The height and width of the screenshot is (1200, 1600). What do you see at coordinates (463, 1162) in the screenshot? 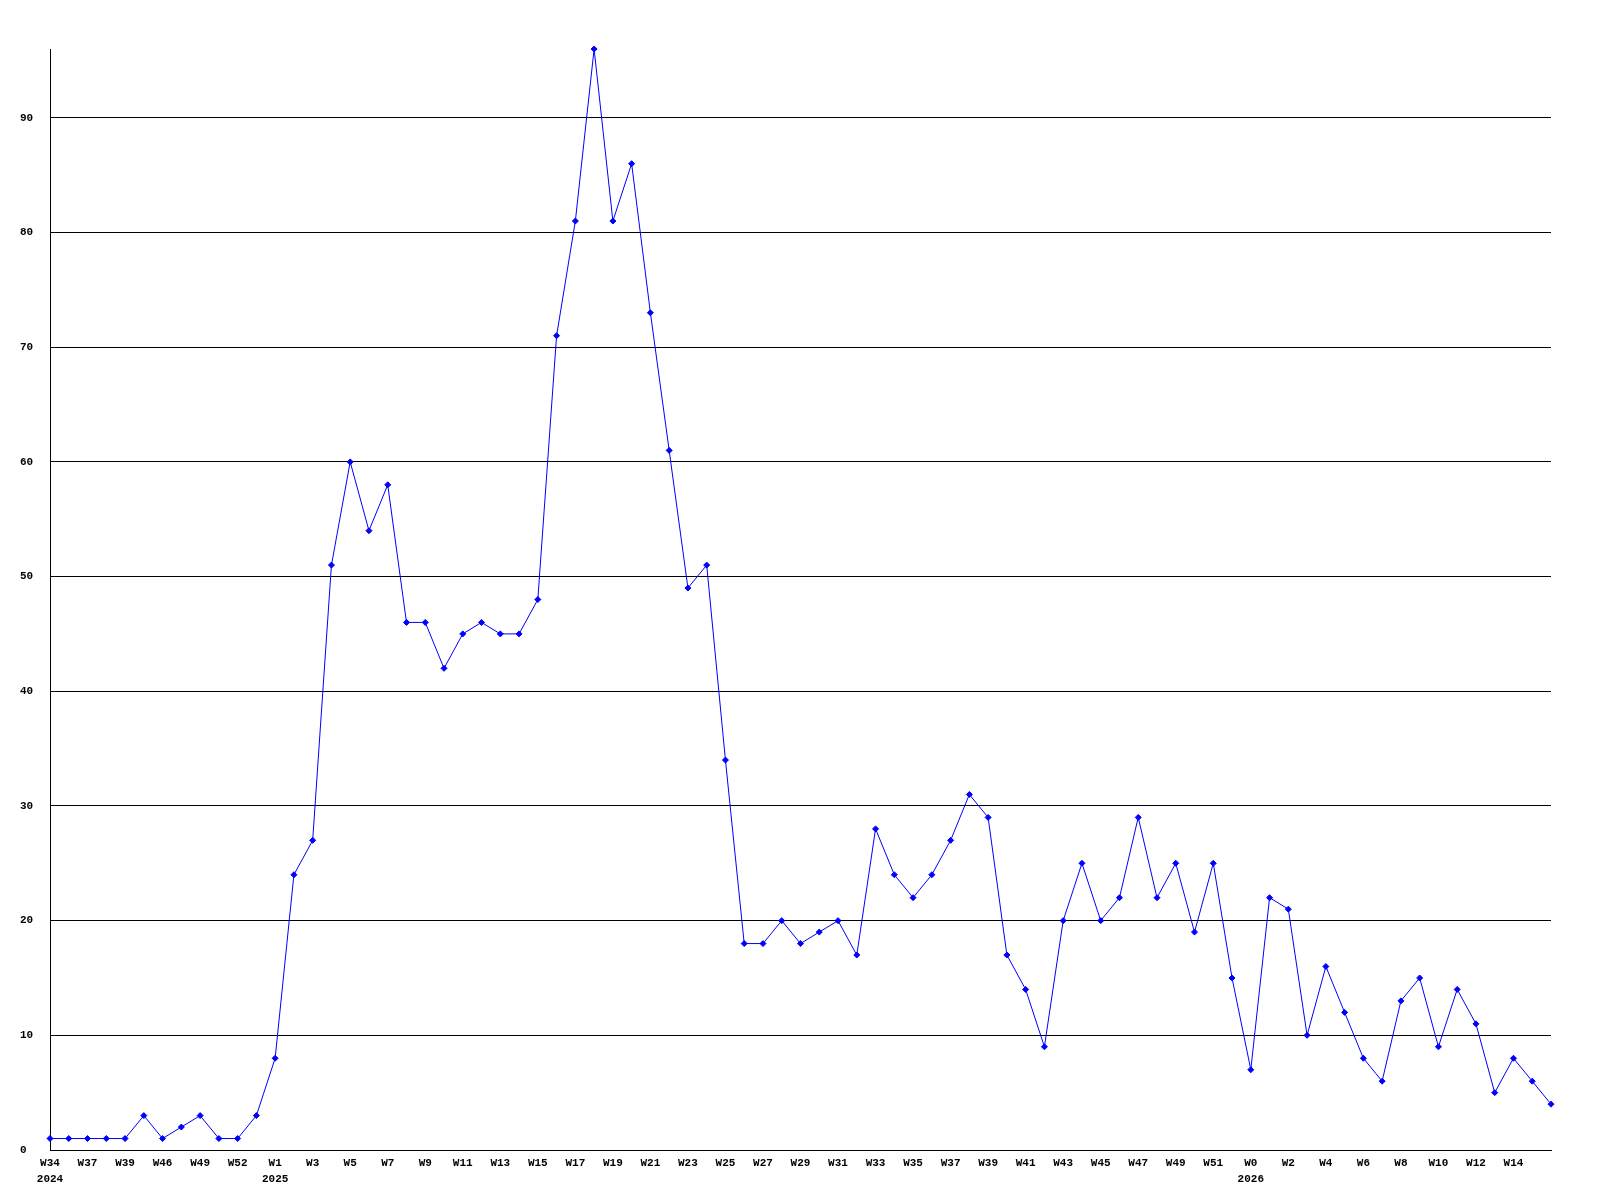
I see `x-tick-label: W11` at bounding box center [463, 1162].